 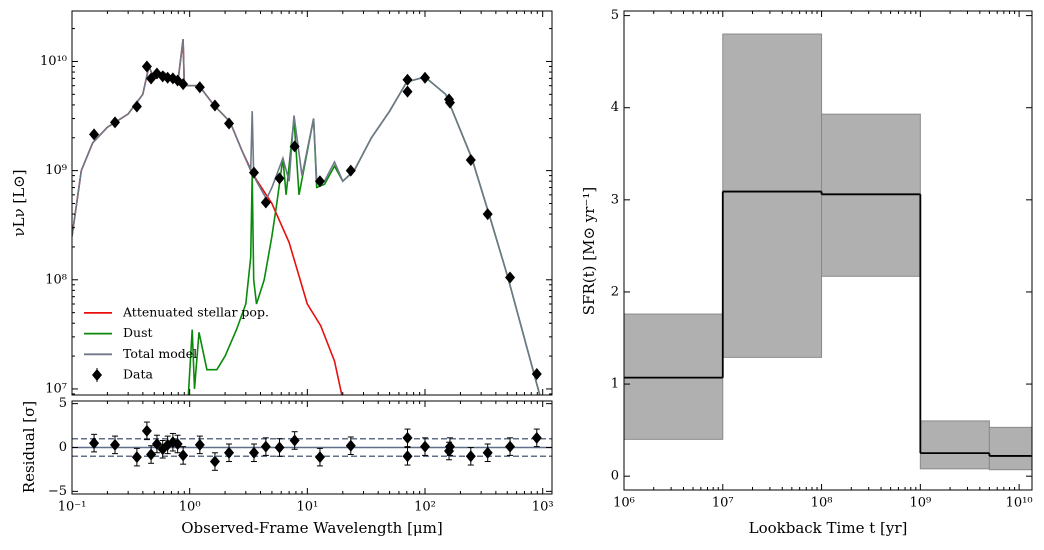 What do you see at coordinates (920, 503) in the screenshot?
I see `x-tick-label: 10⁹` at bounding box center [920, 503].